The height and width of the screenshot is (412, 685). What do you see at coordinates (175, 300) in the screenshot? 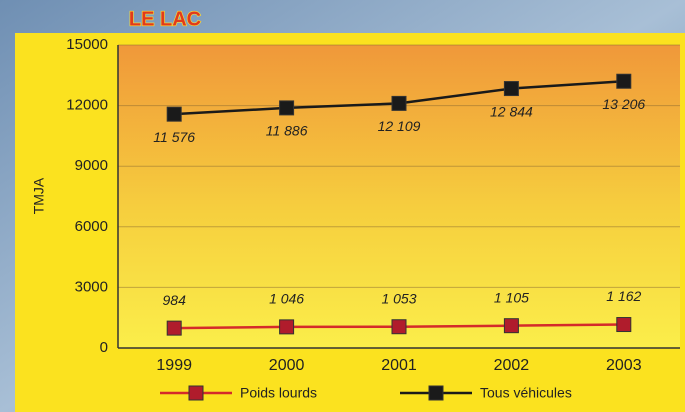
I see `data-label: 984` at bounding box center [175, 300].